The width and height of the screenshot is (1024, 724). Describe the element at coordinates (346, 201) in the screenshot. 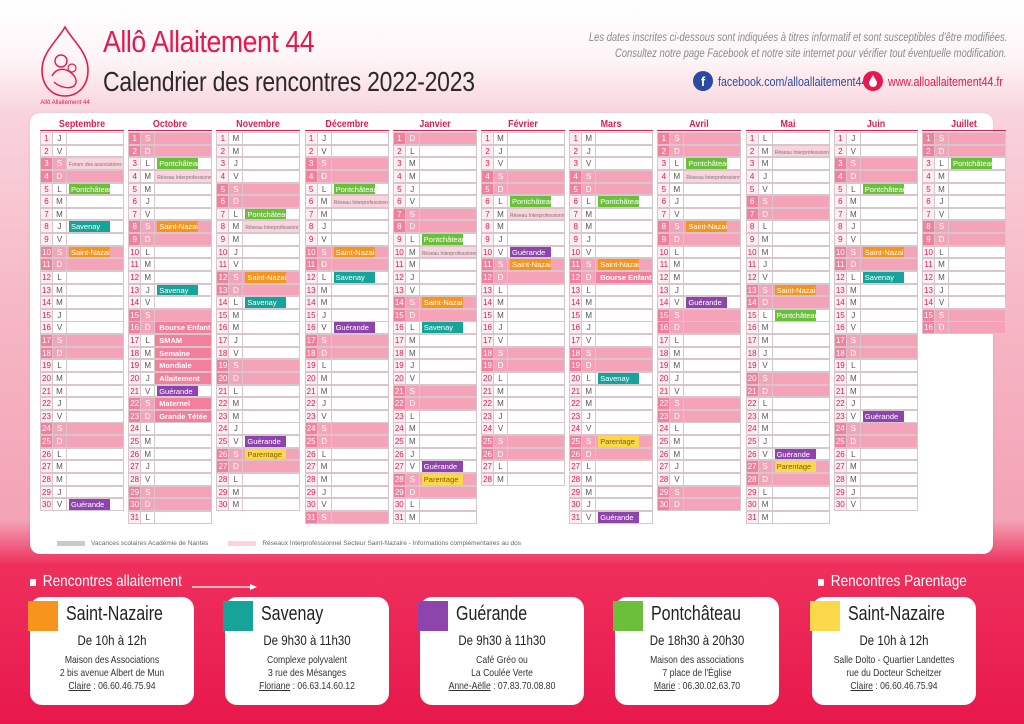

I see `calendar-day: 6 M Réseau Interprofessionnel` at that location.